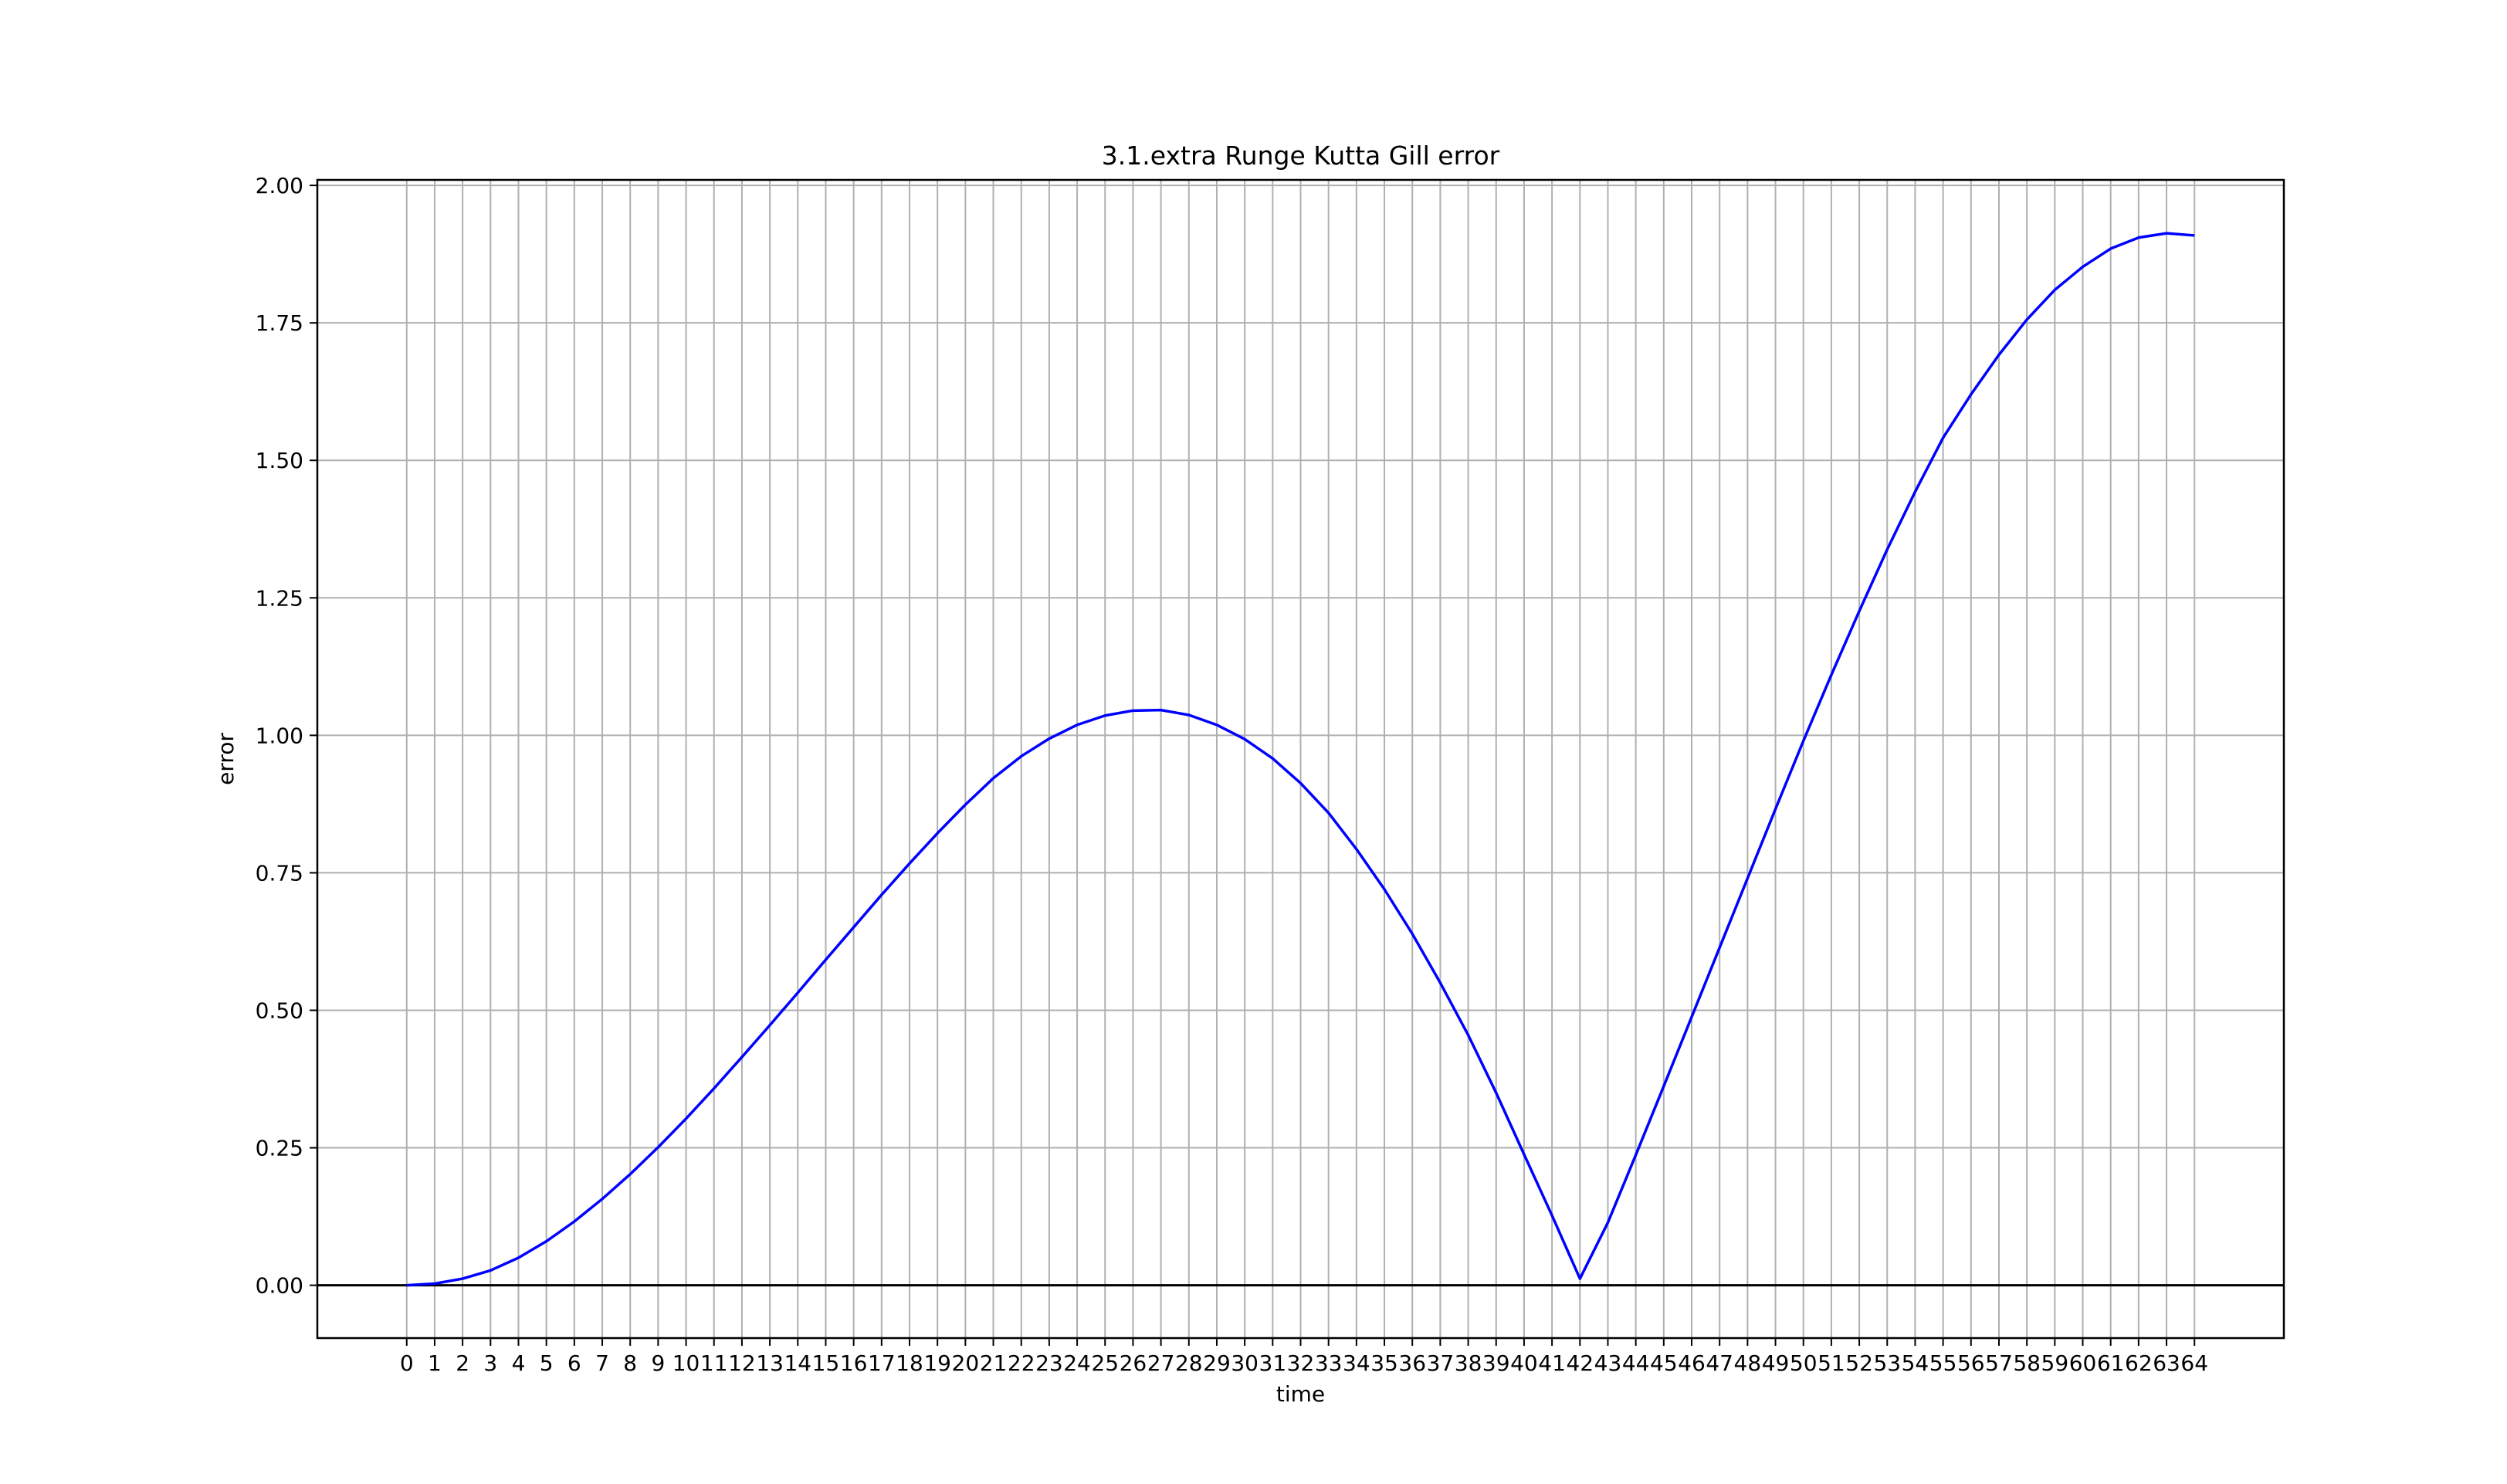 The width and height of the screenshot is (2507, 1484). What do you see at coordinates (279, 1286) in the screenshot?
I see `y-tick-label: 0.00` at bounding box center [279, 1286].